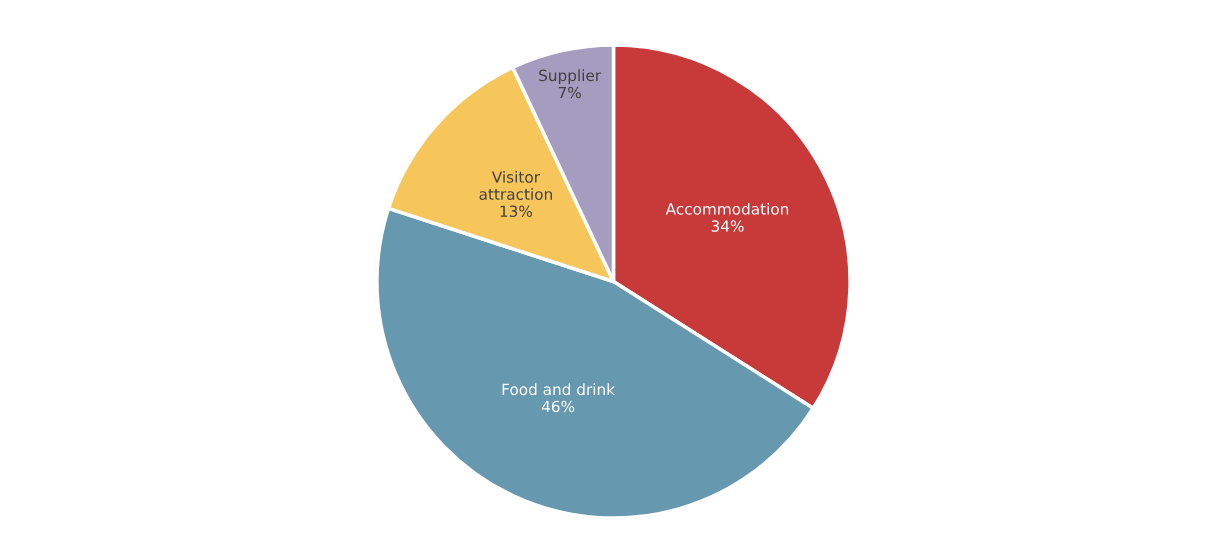 The height and width of the screenshot is (552, 1227). Describe the element at coordinates (515, 185) in the screenshot. I see `slice-label: Visitor attraction` at that location.